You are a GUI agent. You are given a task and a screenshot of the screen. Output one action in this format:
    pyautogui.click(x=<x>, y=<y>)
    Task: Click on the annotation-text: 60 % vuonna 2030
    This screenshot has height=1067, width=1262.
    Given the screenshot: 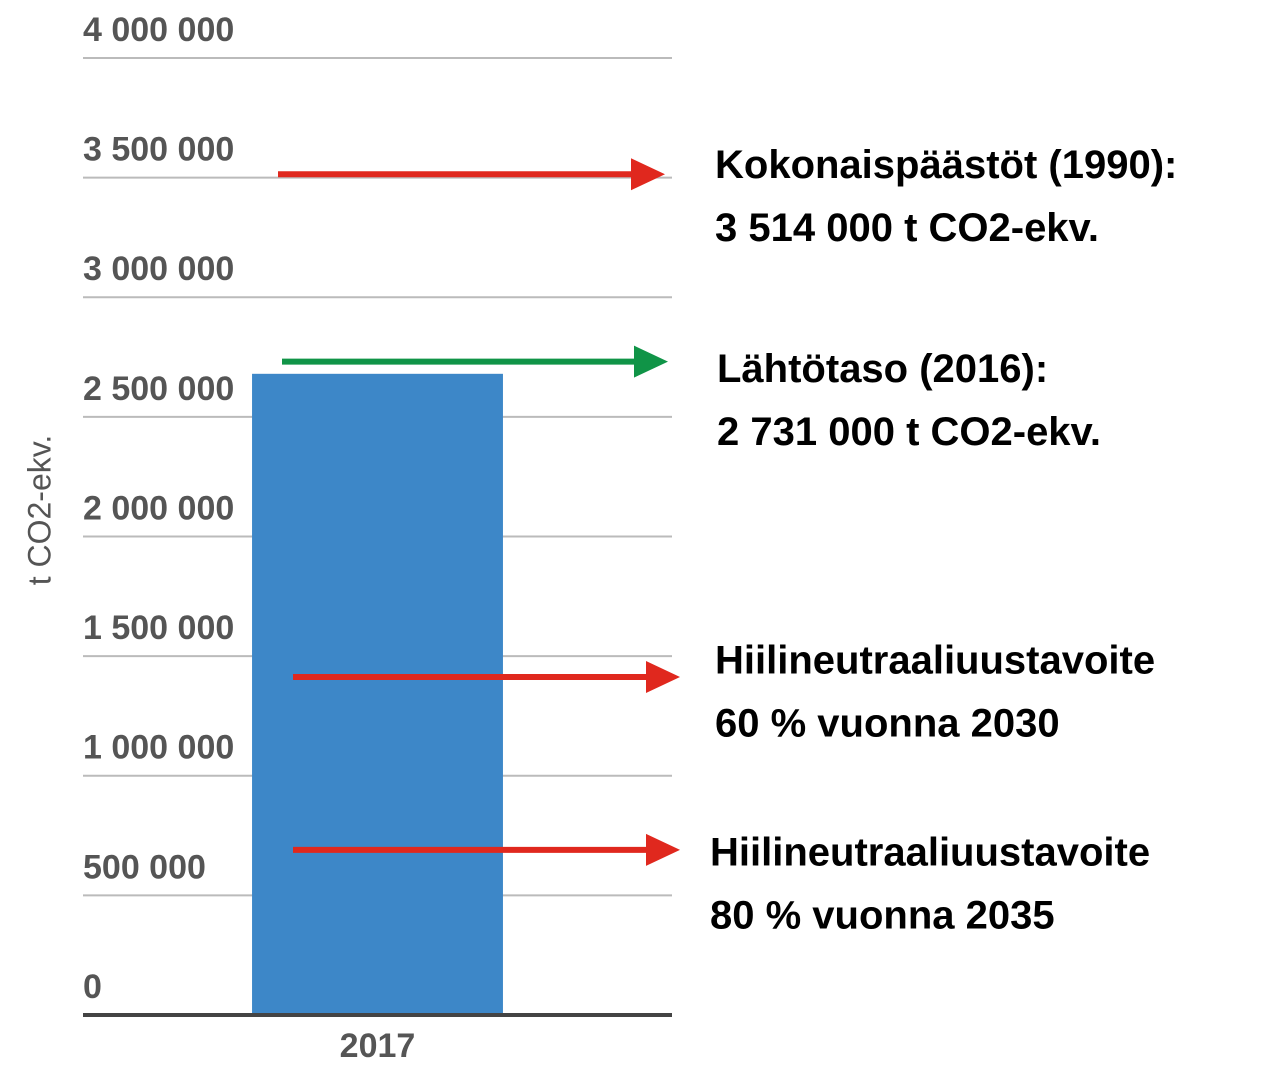 What is the action you would take?
    pyautogui.click(x=887, y=724)
    